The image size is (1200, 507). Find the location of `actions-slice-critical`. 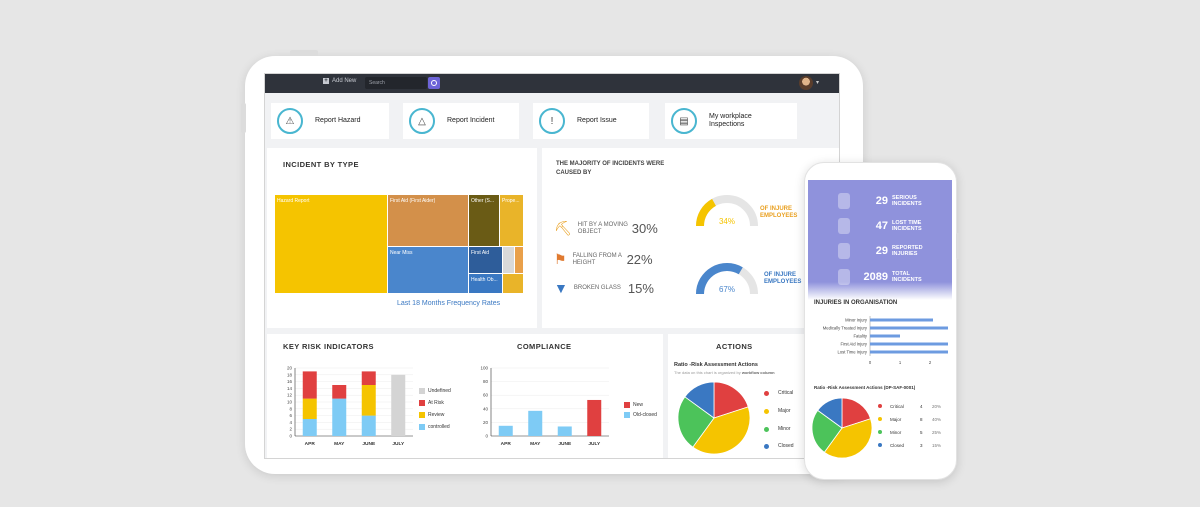

actions-slice-critical is located at coordinates (731, 400).